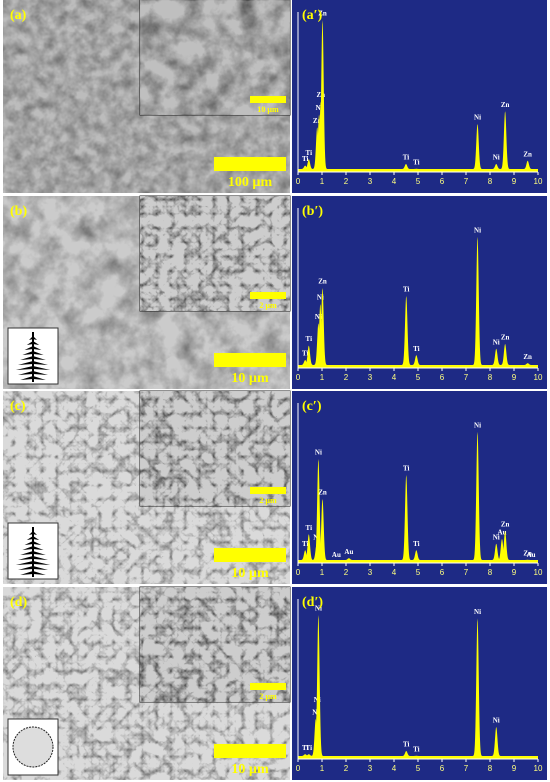  Describe the element at coordinates (18, 15) in the screenshot. I see `panel-label: (a)` at that location.